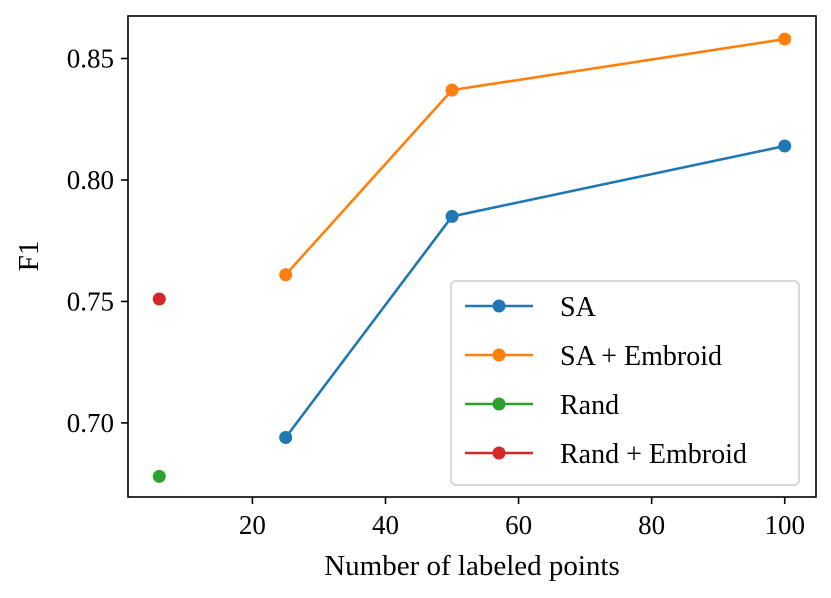  What do you see at coordinates (252, 525) in the screenshot?
I see `x-tick-label: 20` at bounding box center [252, 525].